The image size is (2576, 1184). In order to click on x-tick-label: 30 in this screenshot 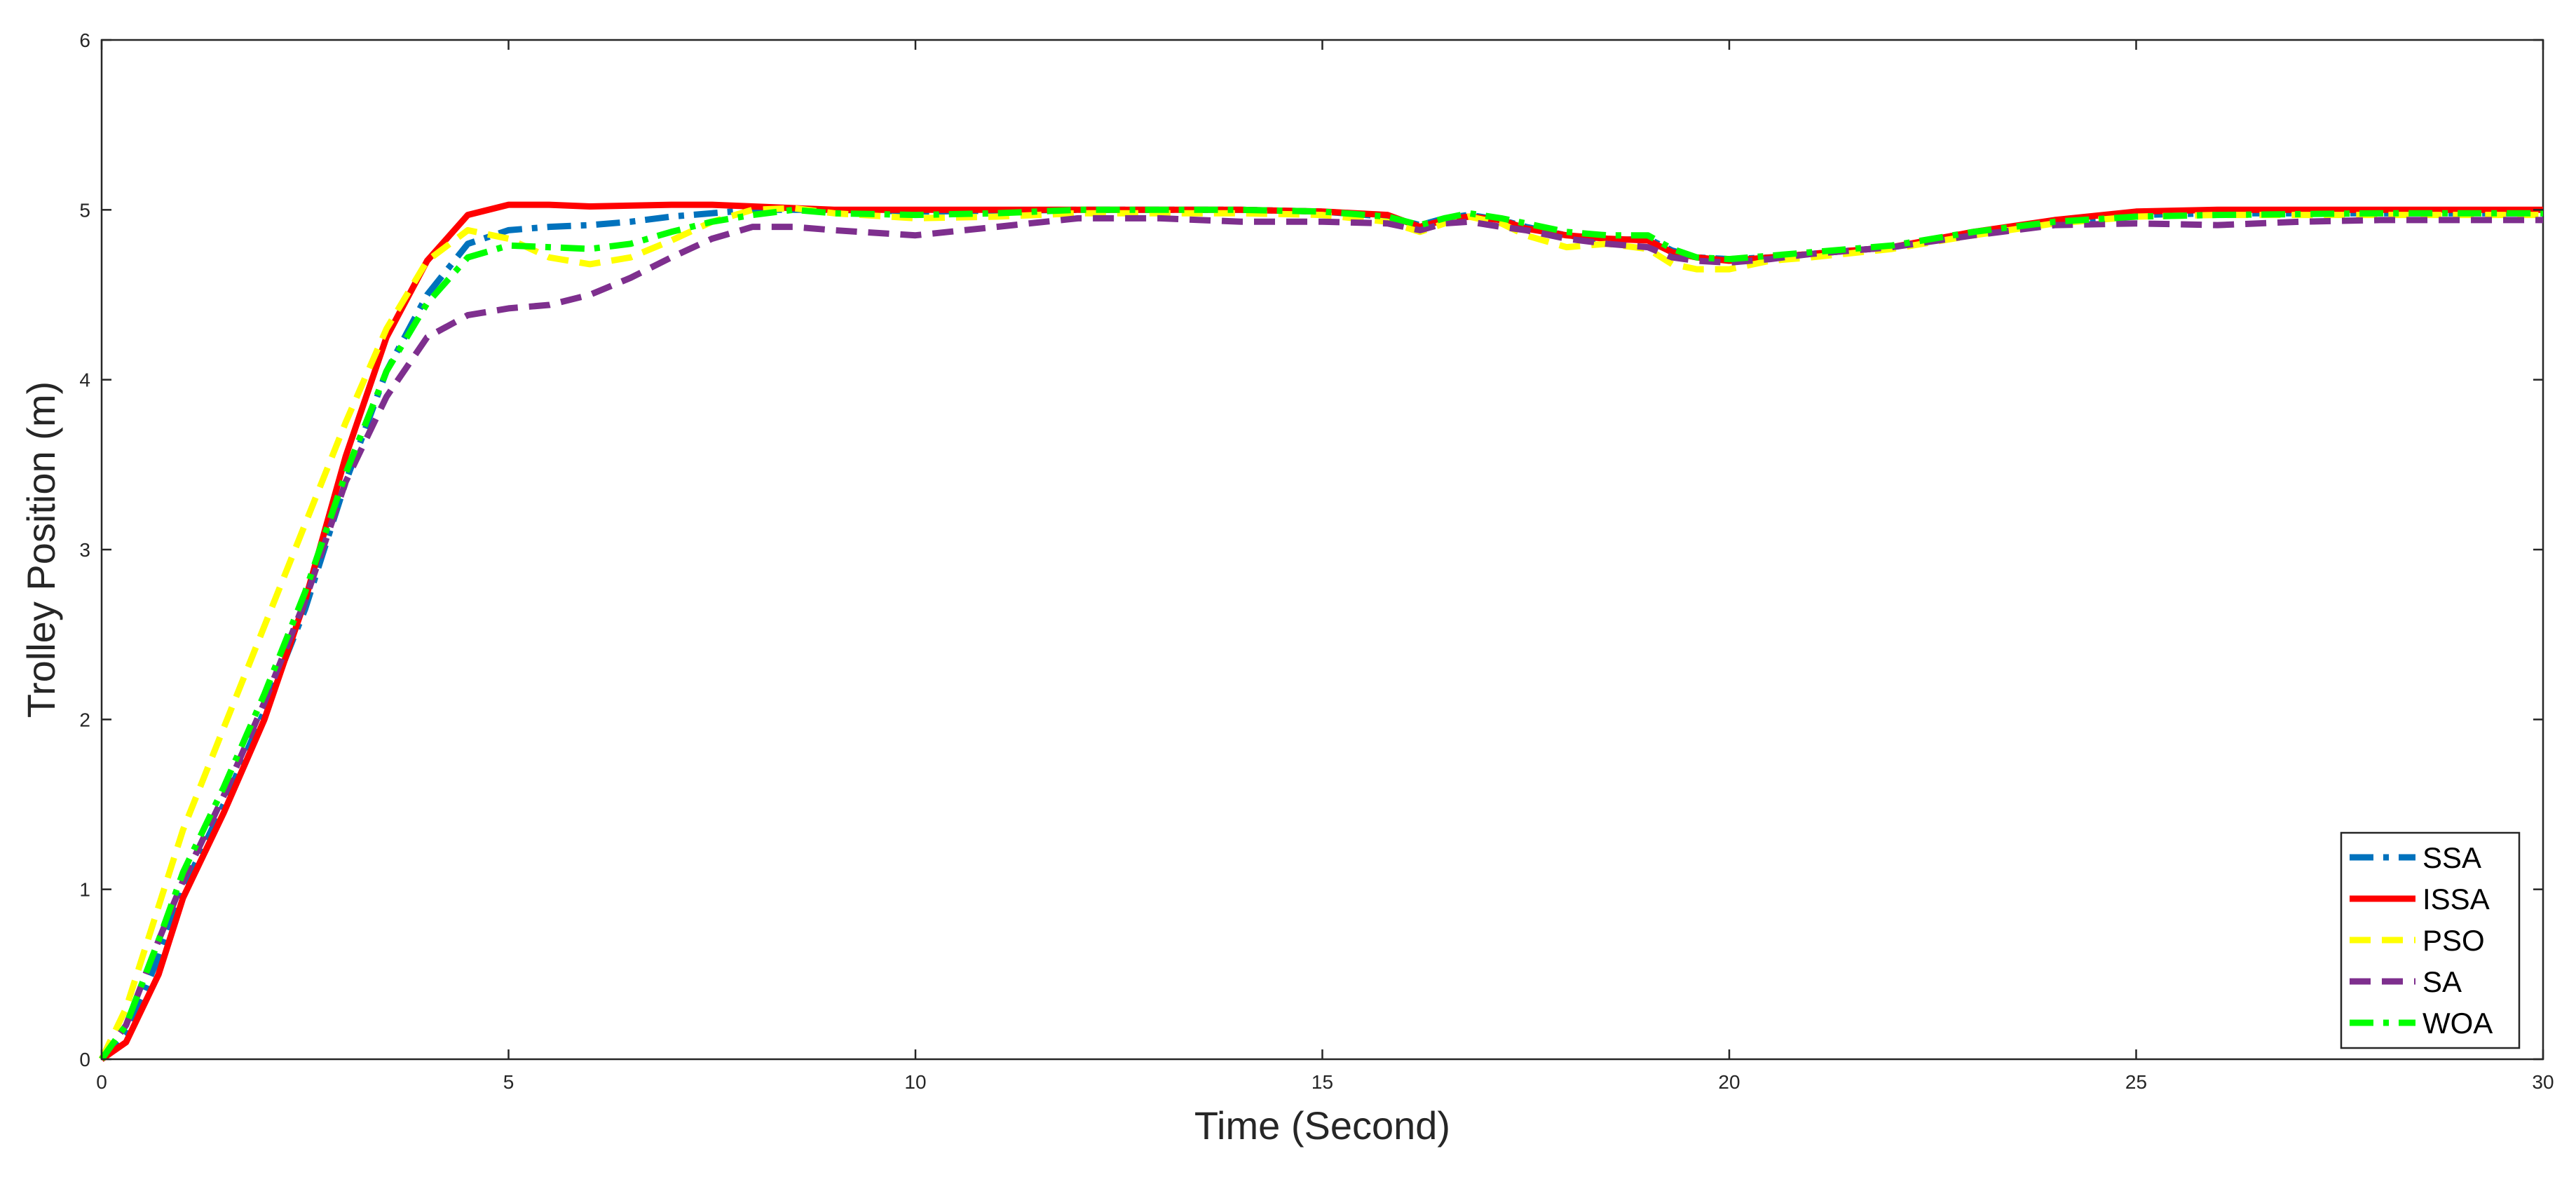, I will do `click(2543, 1082)`.